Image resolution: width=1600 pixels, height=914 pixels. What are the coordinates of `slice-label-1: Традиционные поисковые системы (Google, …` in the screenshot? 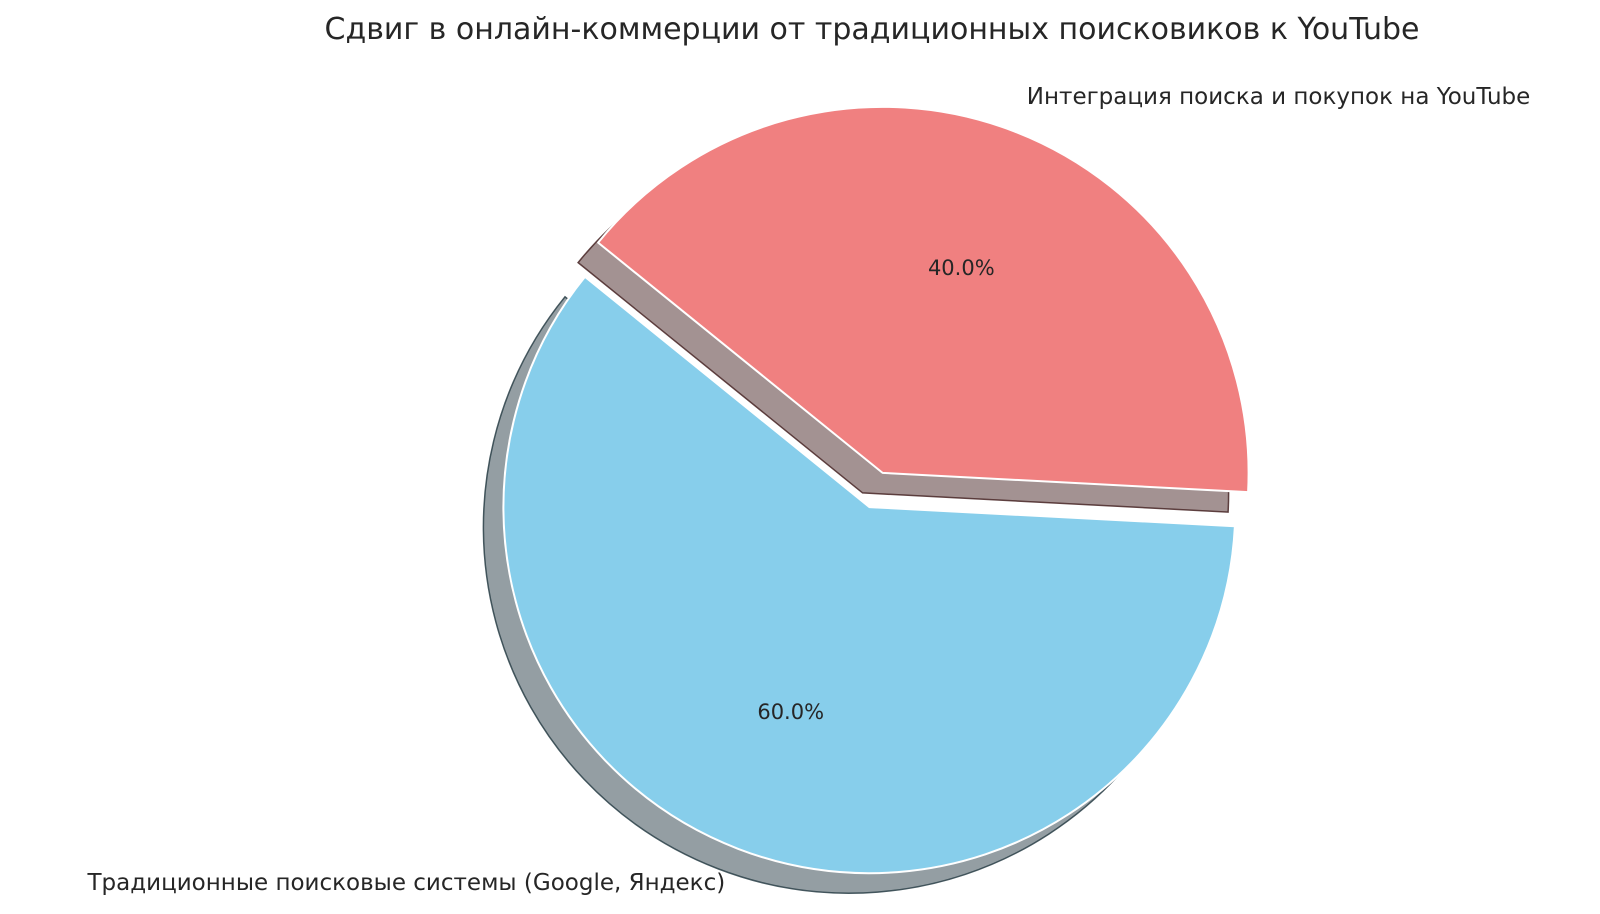 It's located at (405, 883).